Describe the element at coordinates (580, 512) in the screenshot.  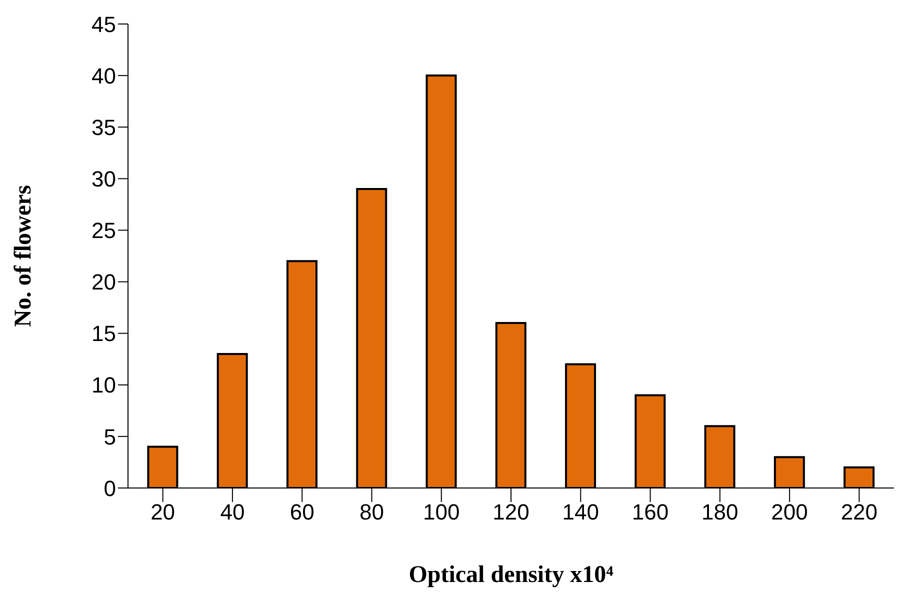
I see `x-tick-label: 140` at that location.